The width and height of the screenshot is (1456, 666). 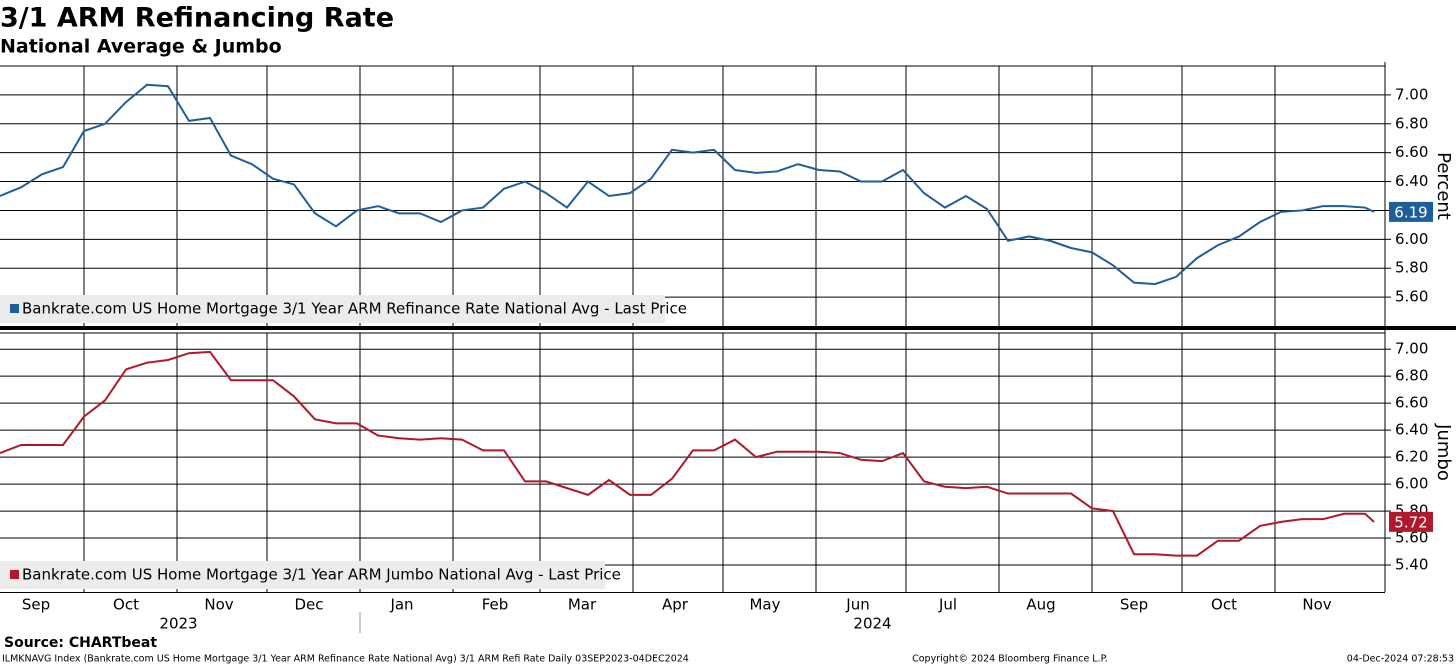 I want to click on y-axis-label: Percent, so click(x=1443, y=186).